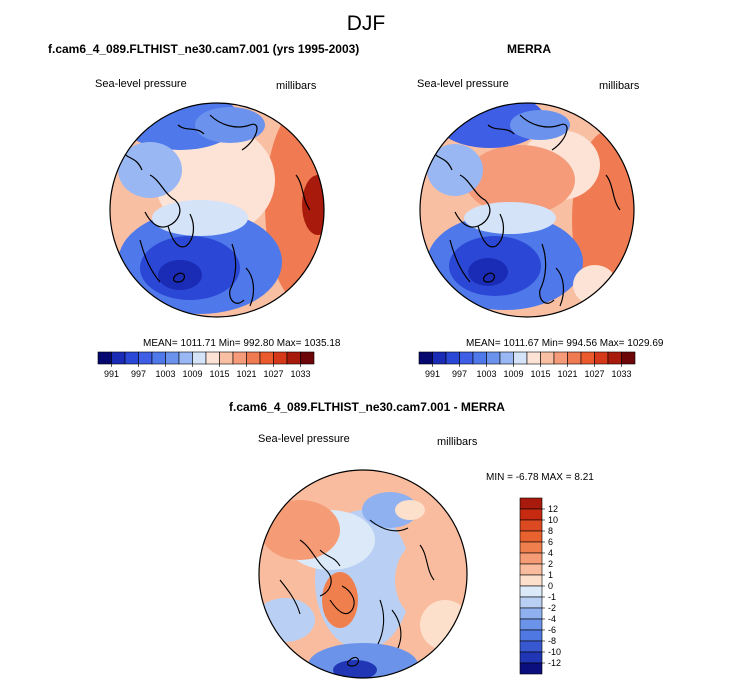 This screenshot has height=684, width=732. I want to click on figure-title: DJF, so click(366, 23).